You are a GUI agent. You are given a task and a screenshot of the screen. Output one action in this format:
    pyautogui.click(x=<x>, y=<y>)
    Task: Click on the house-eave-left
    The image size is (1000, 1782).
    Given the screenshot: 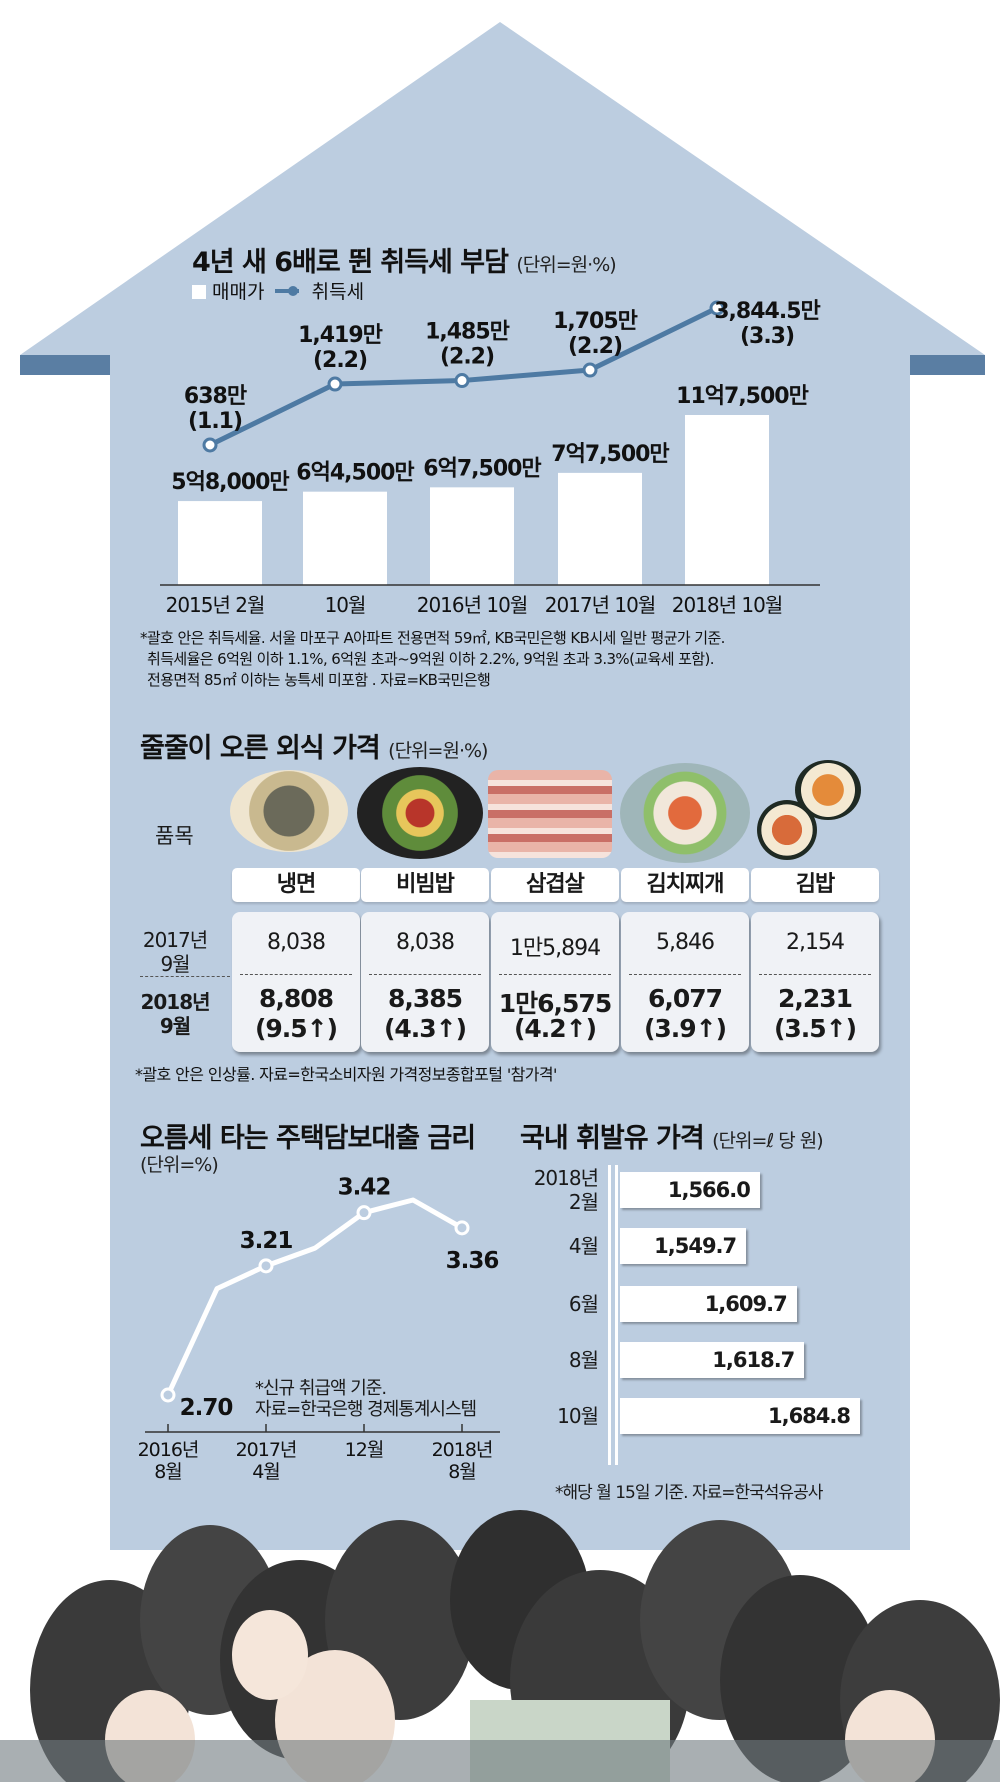 What is the action you would take?
    pyautogui.click(x=65, y=365)
    